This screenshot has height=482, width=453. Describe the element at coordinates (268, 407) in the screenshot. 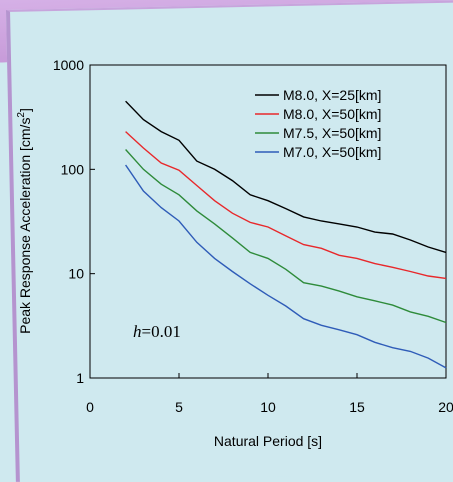

I see `x-tick-label: 10` at that location.